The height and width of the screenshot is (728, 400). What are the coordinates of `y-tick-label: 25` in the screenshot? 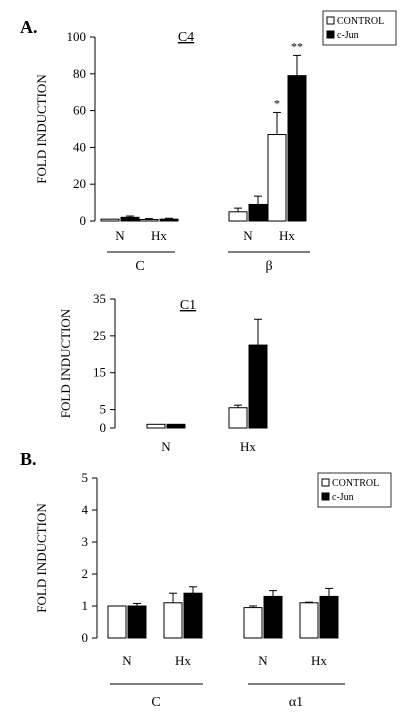 It's located at (99, 335).